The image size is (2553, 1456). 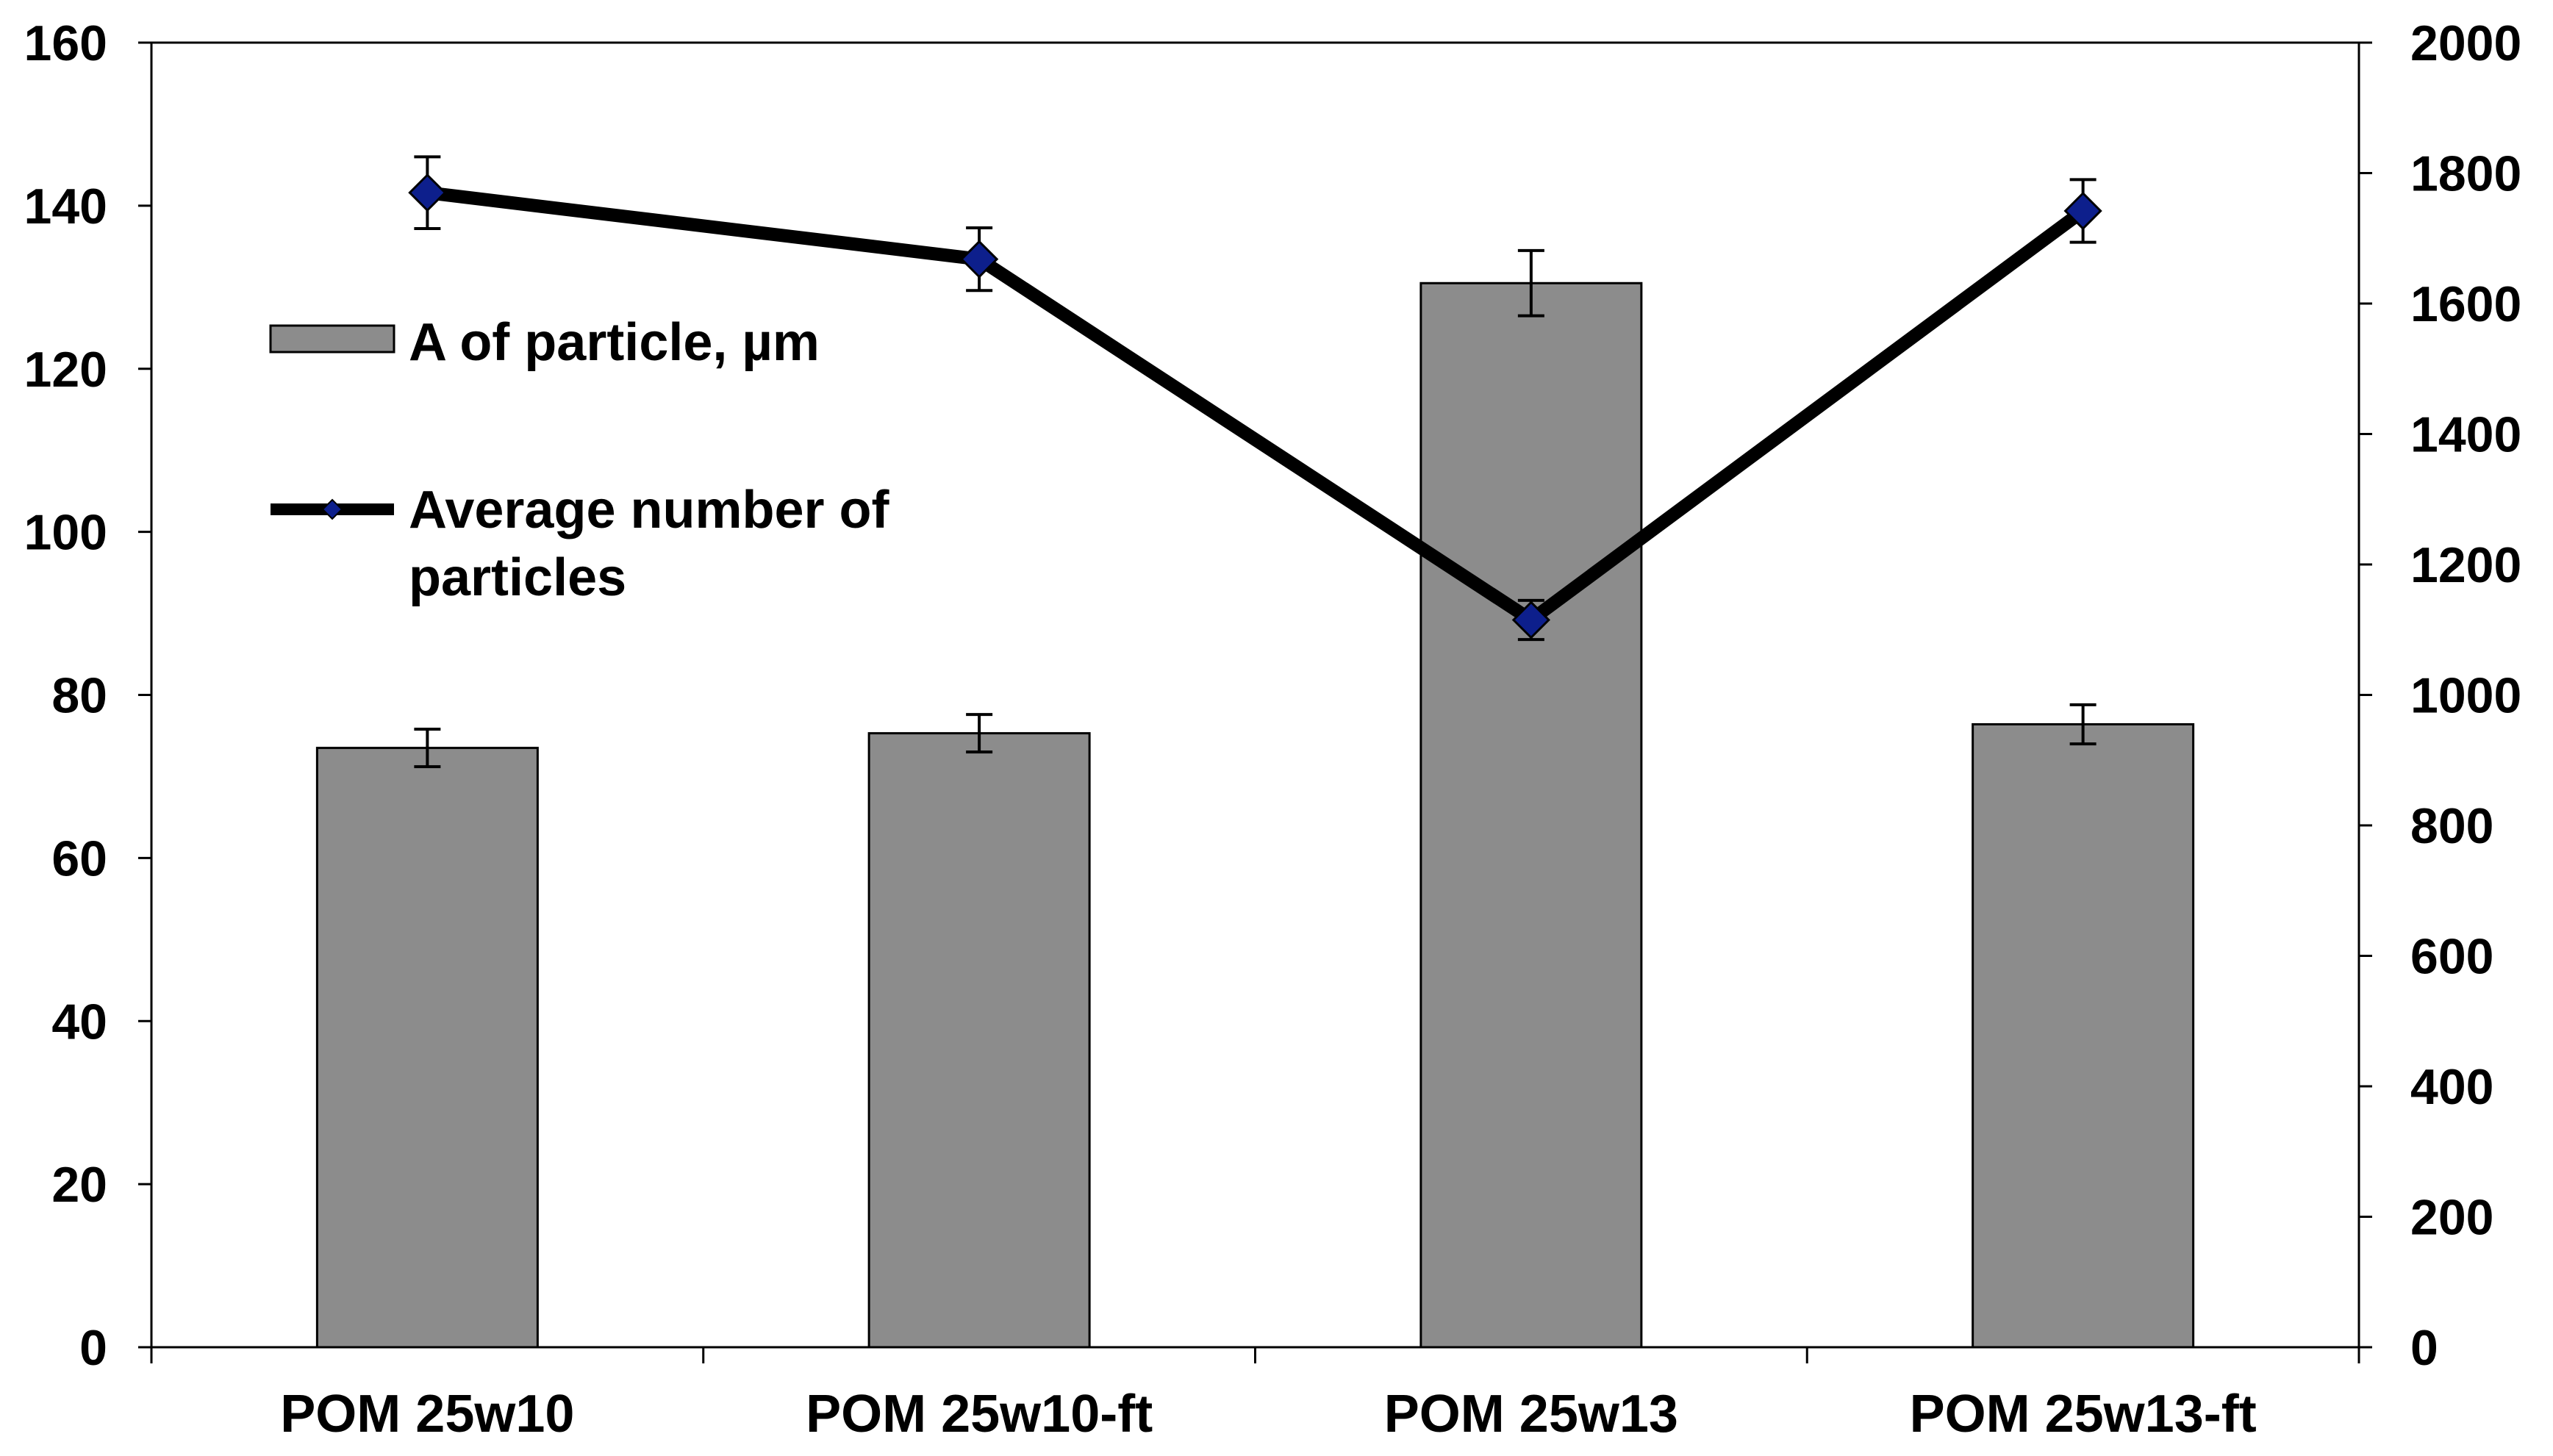 I want to click on legend-line-label-1: Average number of, so click(x=649, y=510).